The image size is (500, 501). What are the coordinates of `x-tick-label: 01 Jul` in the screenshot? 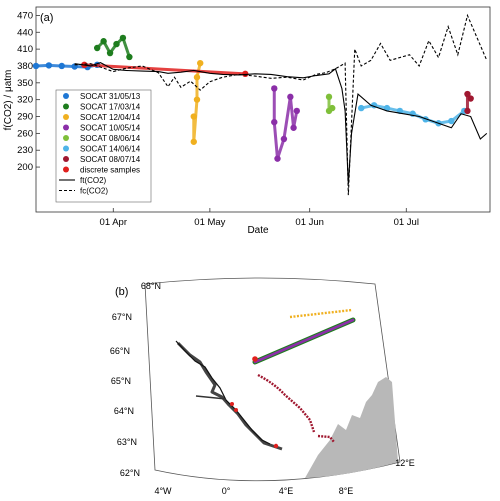 It's located at (406, 222).